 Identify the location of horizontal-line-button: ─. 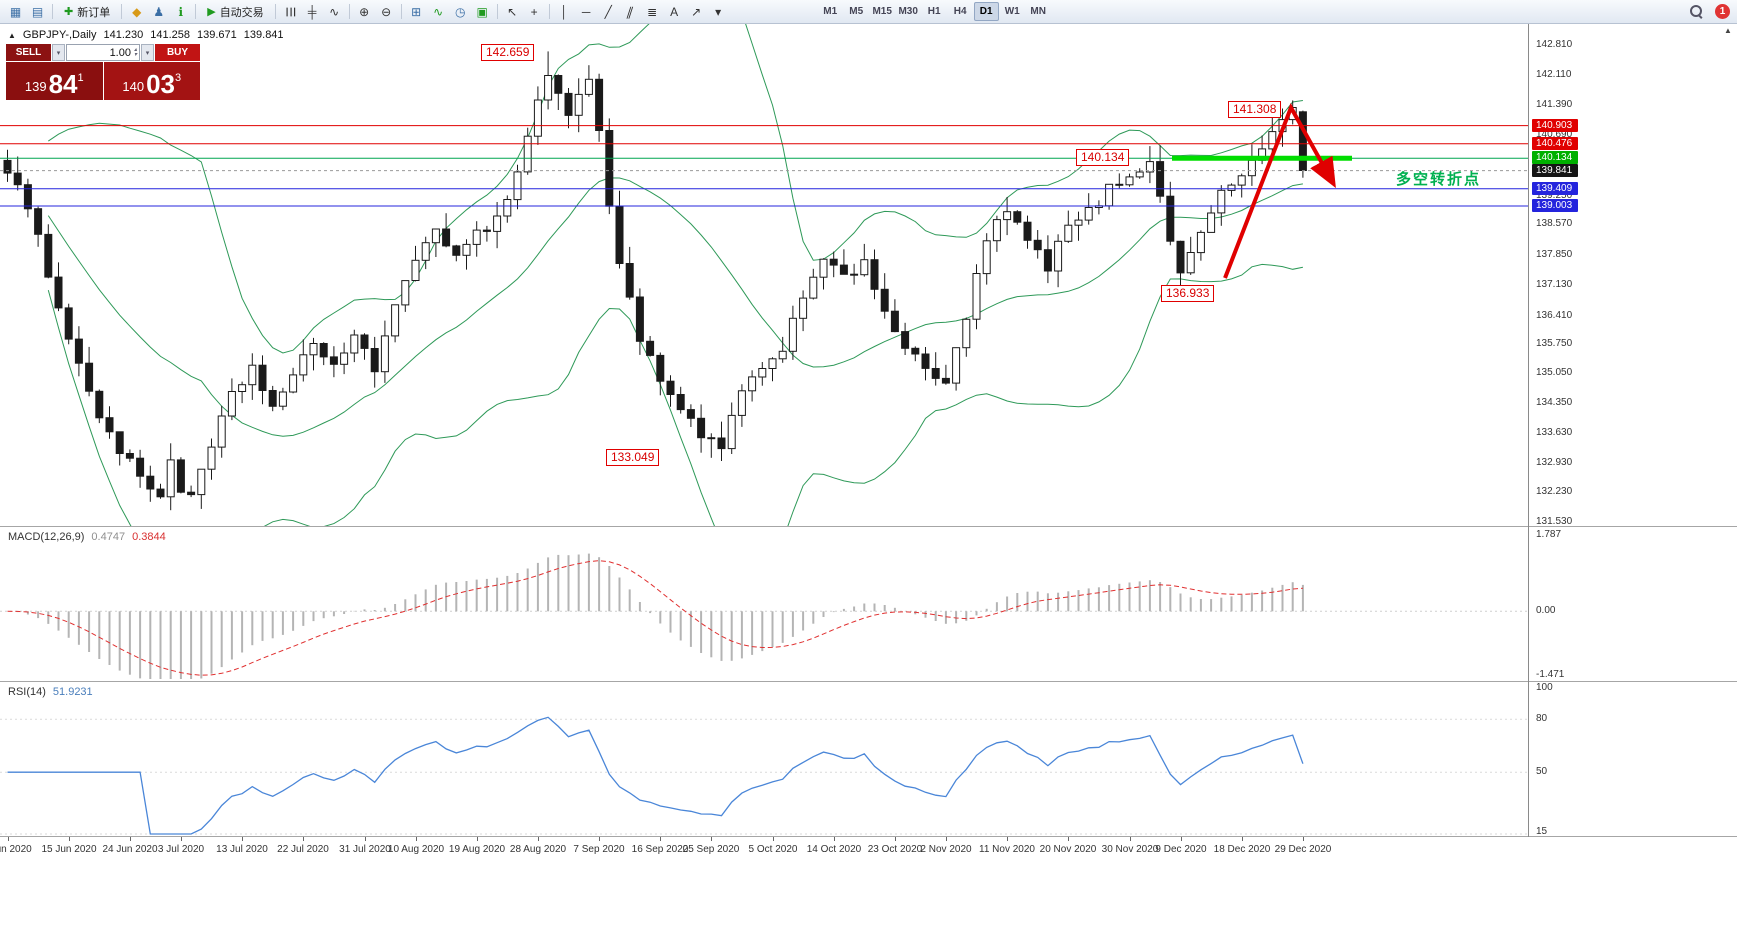
(586, 12).